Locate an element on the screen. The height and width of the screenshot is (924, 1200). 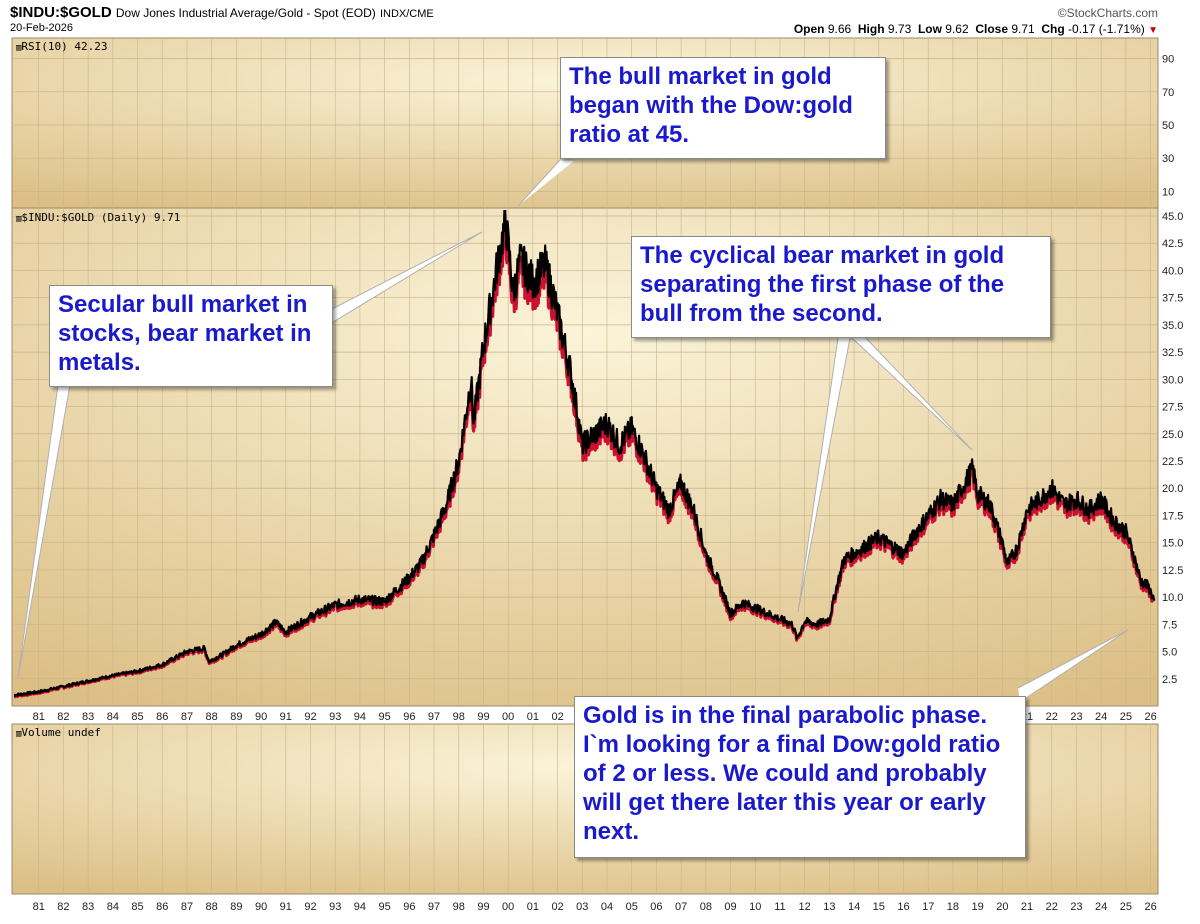
price-tick-label: 30.0 is located at coordinates (1172, 380).